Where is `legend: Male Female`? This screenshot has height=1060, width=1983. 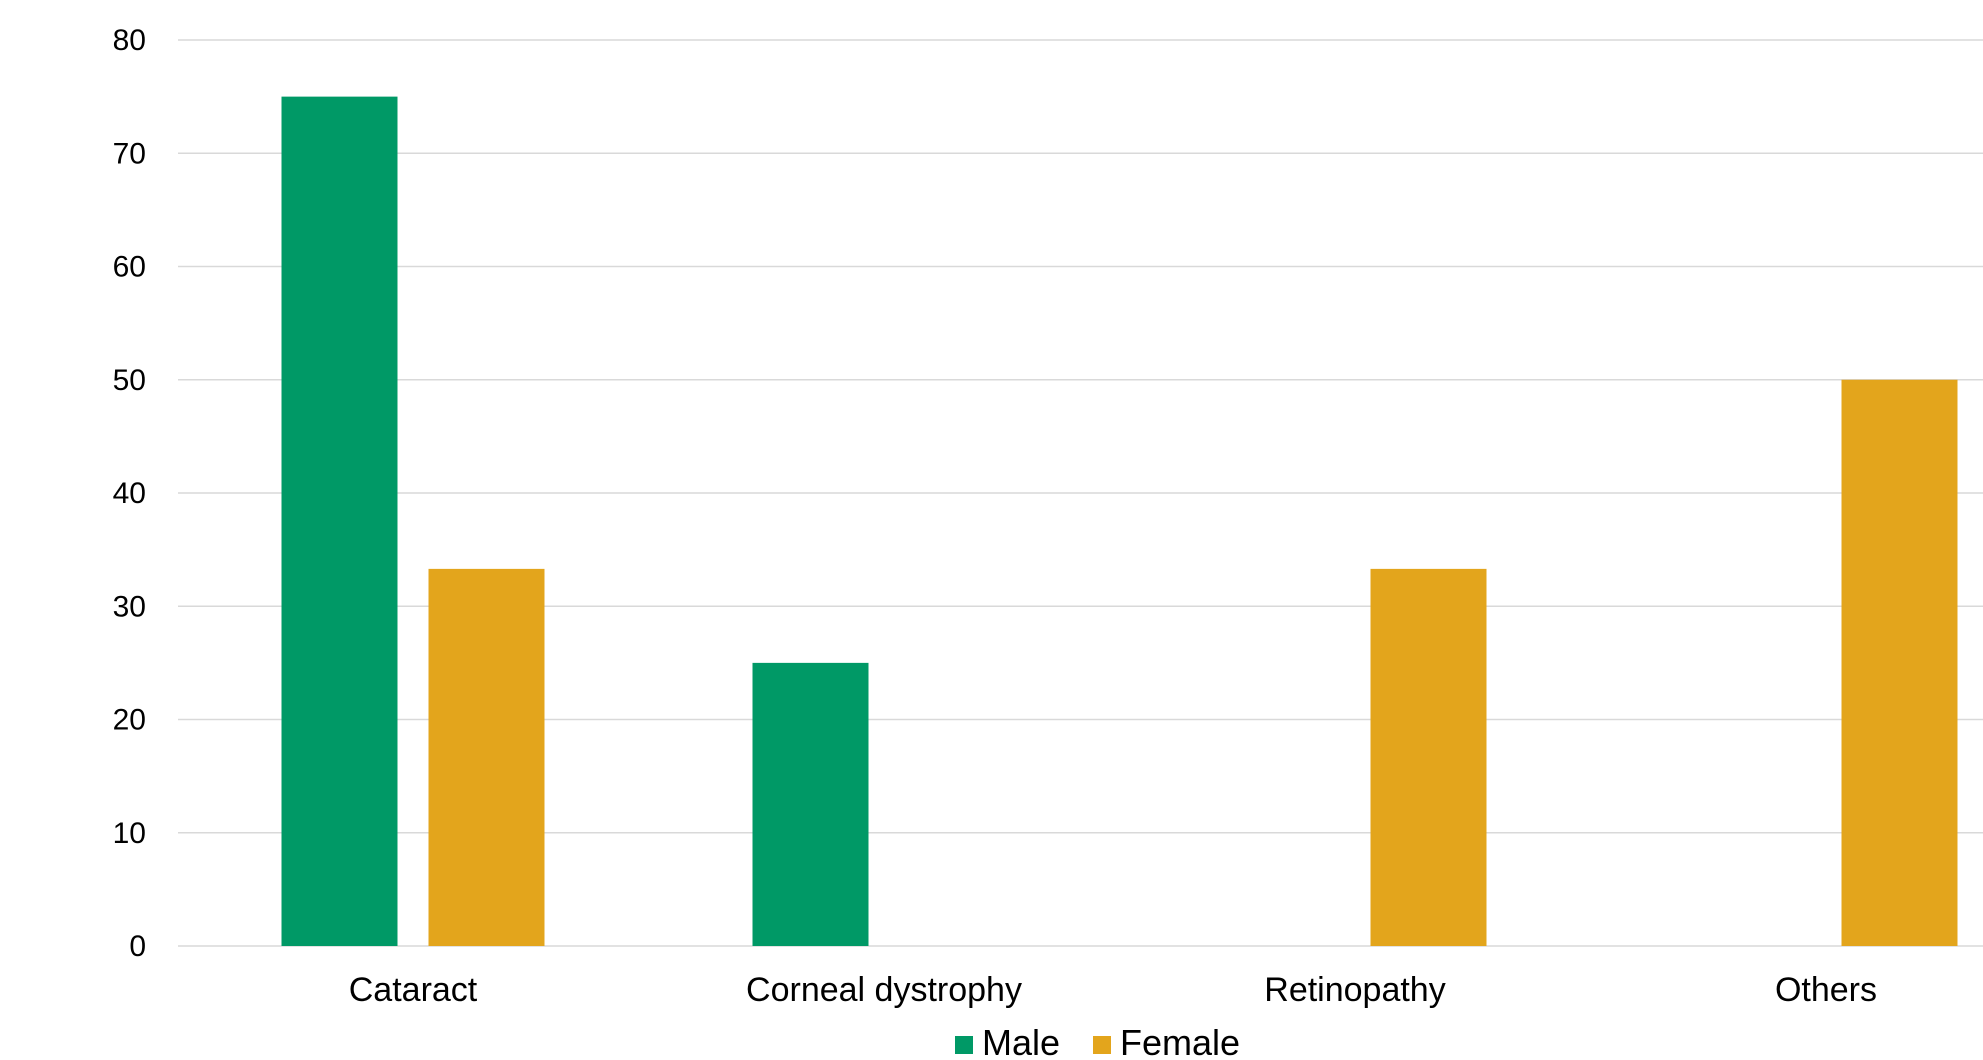 legend: Male Female is located at coordinates (1097, 1041).